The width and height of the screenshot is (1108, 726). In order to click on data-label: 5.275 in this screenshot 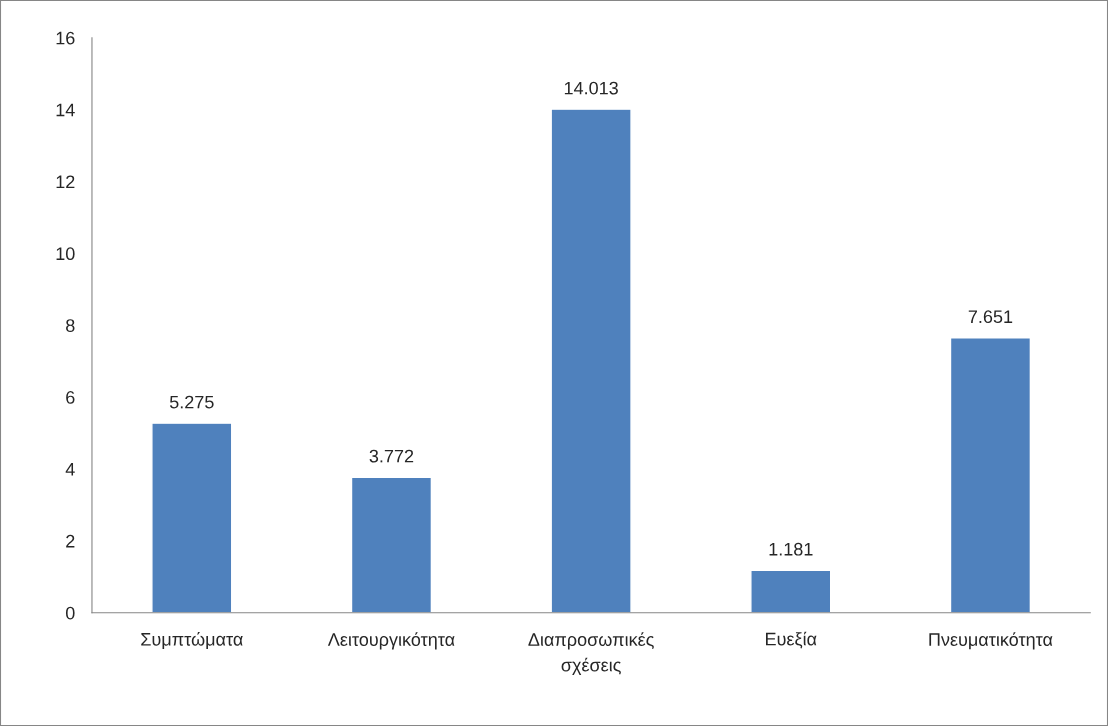, I will do `click(191, 402)`.